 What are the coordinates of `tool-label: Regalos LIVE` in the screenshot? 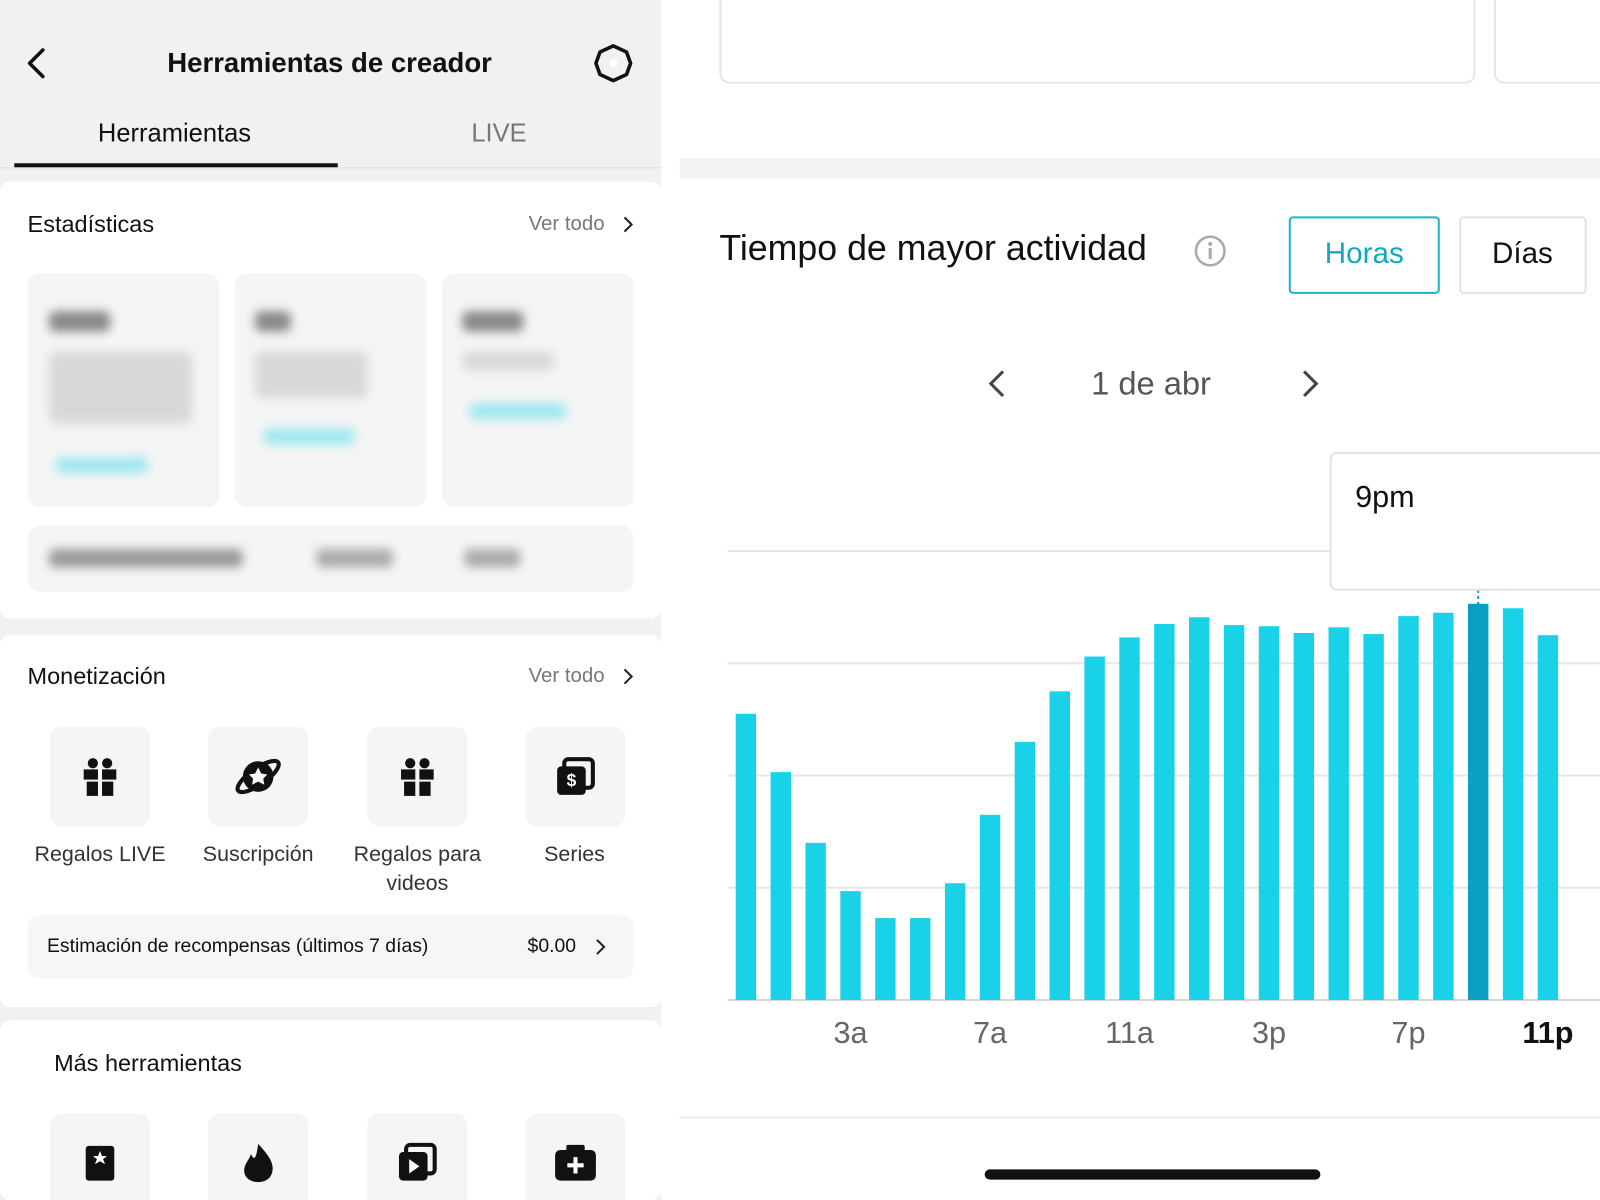 It's located at (100, 854).